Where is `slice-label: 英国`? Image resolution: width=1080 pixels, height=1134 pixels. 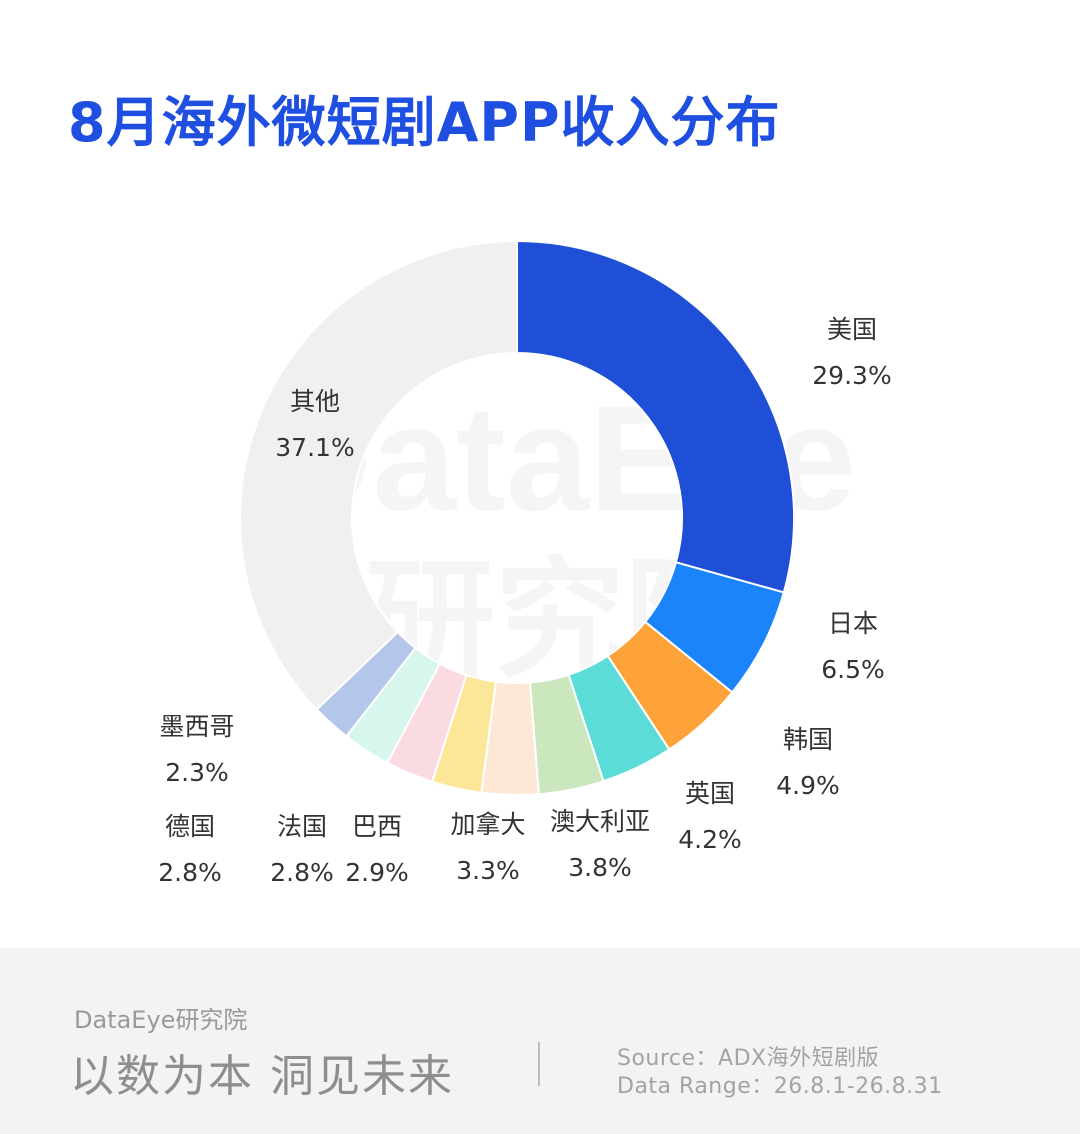 slice-label: 英国 is located at coordinates (710, 793).